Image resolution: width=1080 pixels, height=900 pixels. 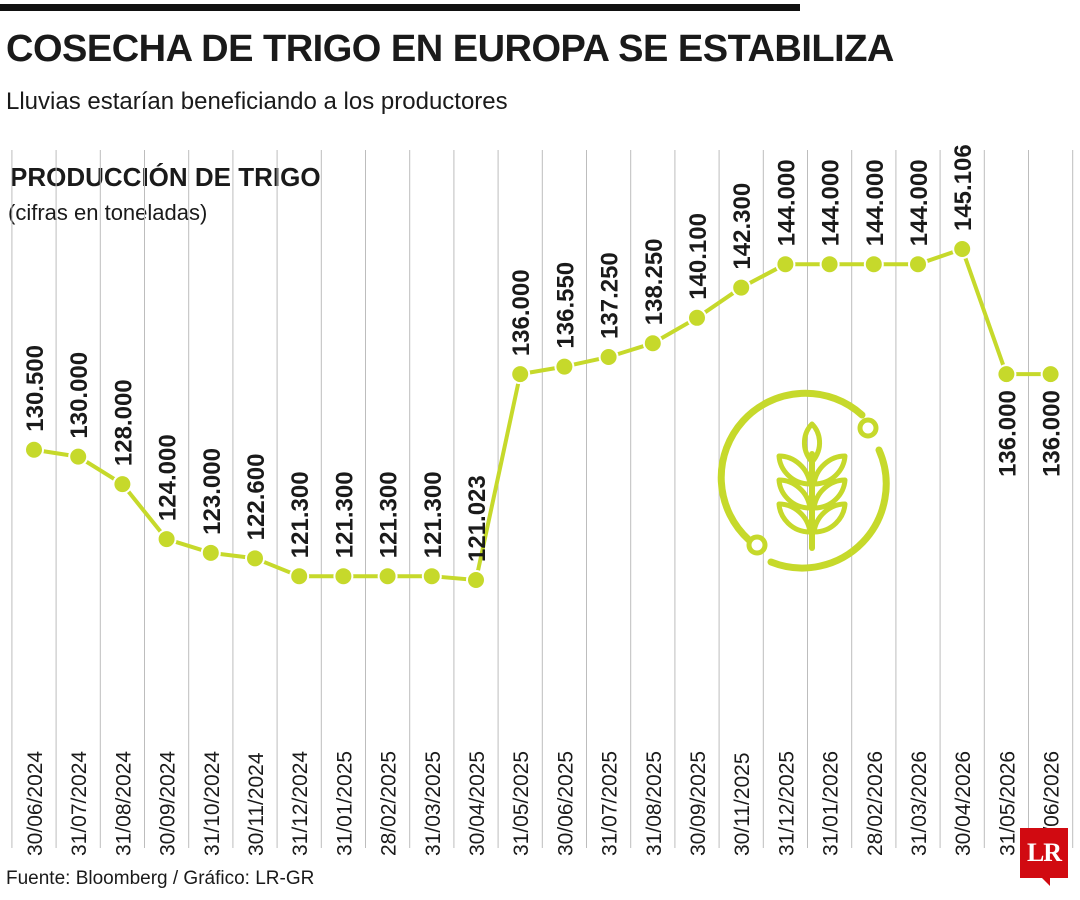 What do you see at coordinates (433, 803) in the screenshot?
I see `x-tick-label: 31/03/2025` at bounding box center [433, 803].